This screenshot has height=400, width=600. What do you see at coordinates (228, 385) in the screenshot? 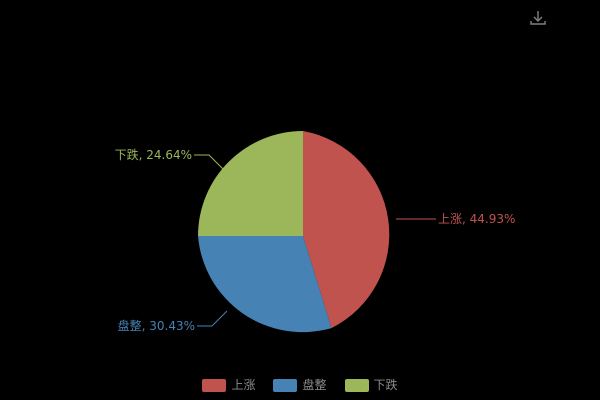
I see `legend-item-up: 上涨` at bounding box center [228, 385].